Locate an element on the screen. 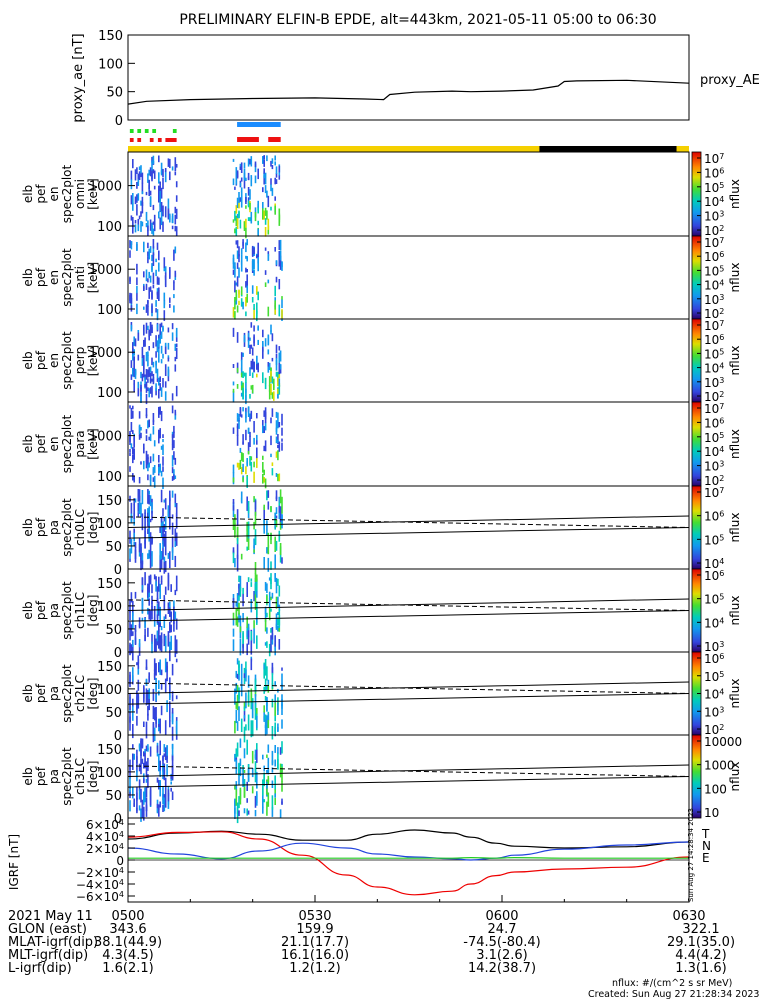 Image resolution: width=775 pixels, height=1000 pixels. x-row-value: -74.5(-80.4) is located at coordinates (502, 942).